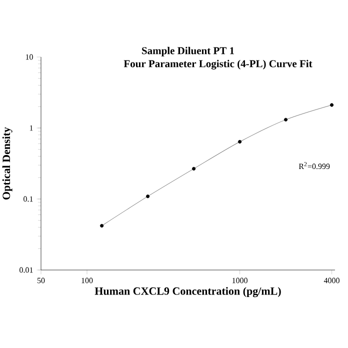  I want to click on x-tick-label: 4000, so click(332, 281).